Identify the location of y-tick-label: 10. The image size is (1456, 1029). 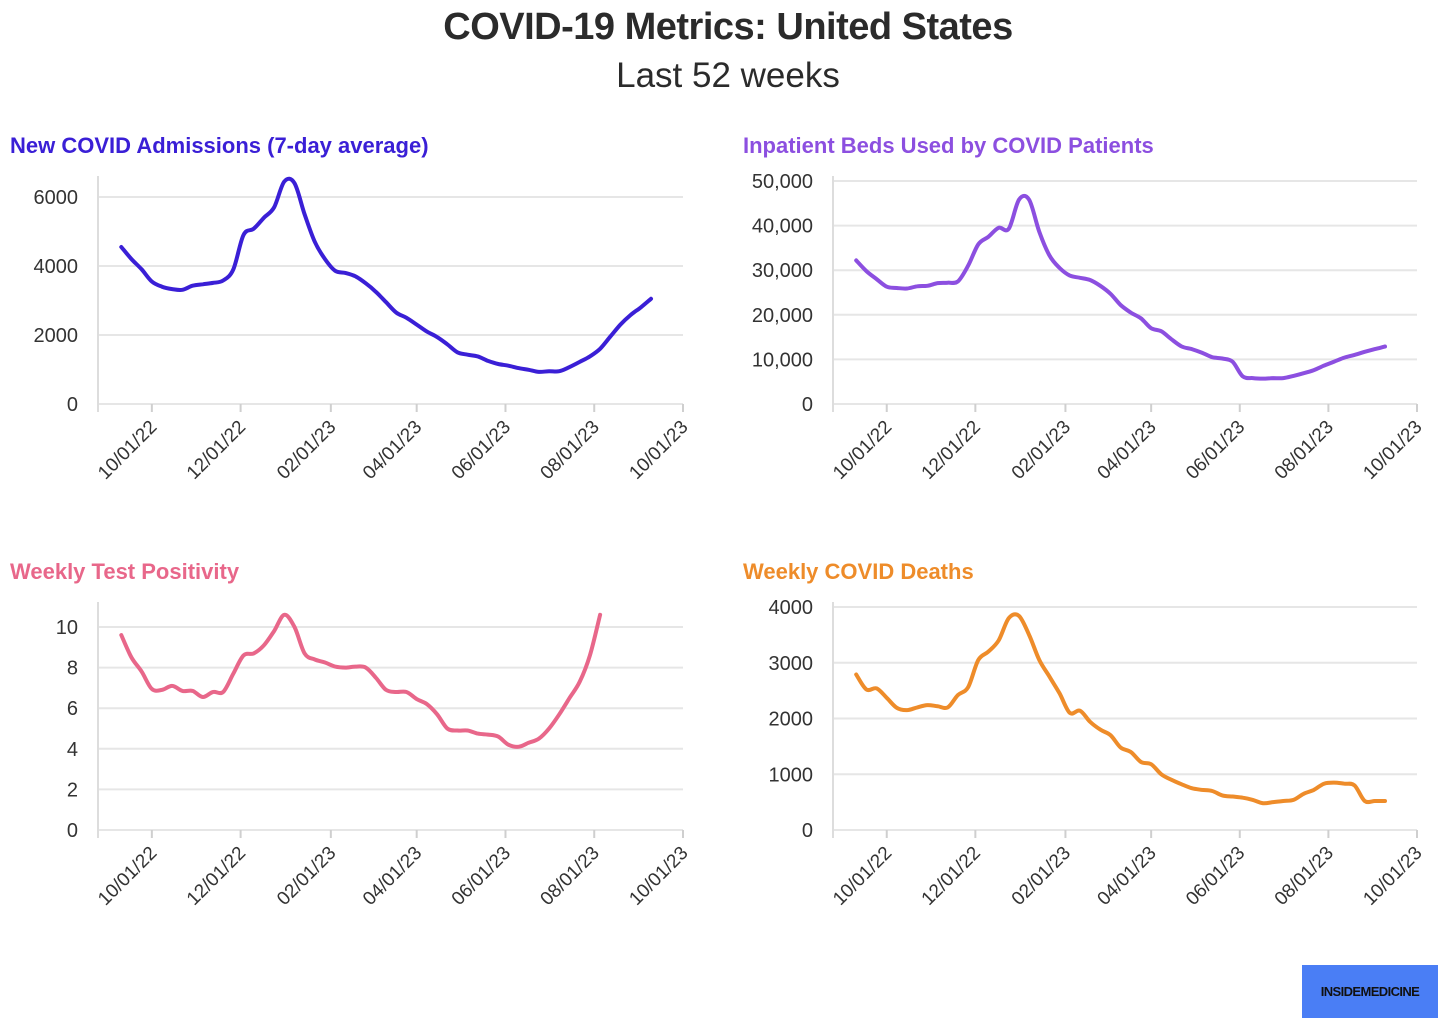
(67, 628).